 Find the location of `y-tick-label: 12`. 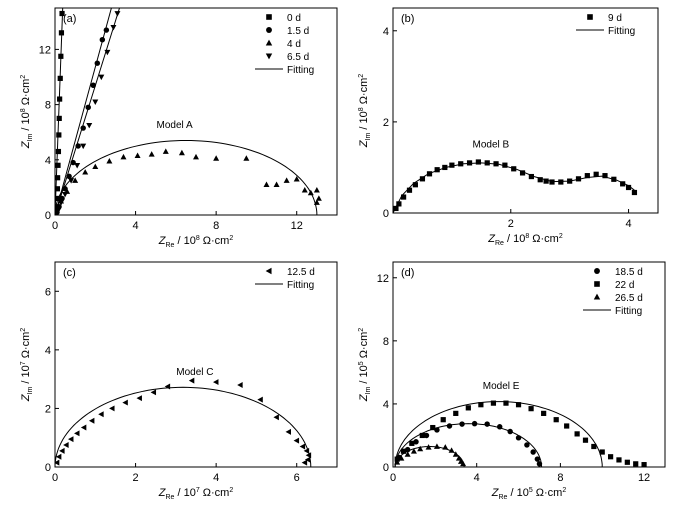

y-tick-label: 12 is located at coordinates (45, 50).